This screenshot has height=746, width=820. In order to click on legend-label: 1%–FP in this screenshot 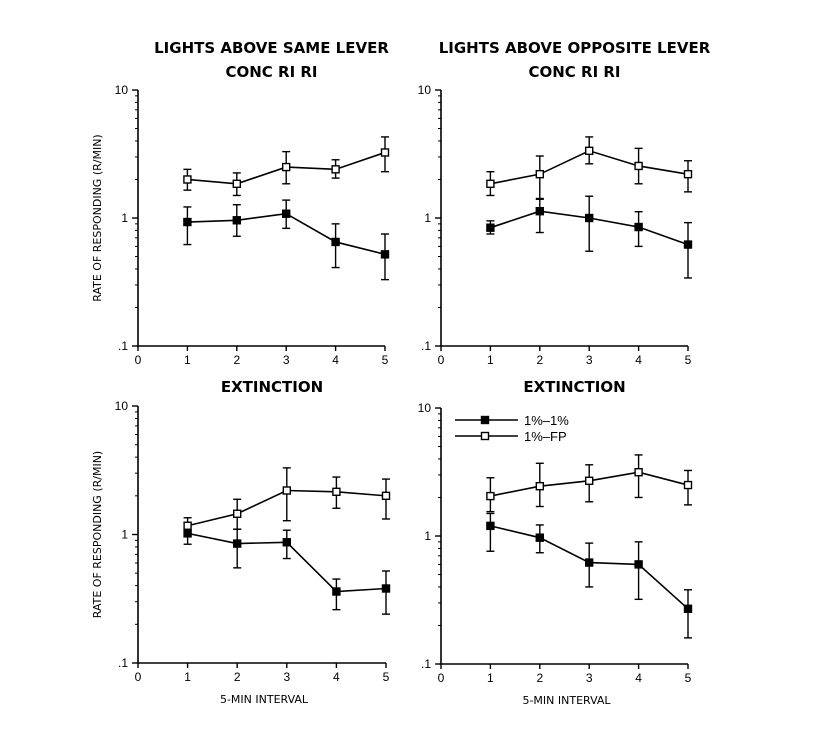, I will do `click(545, 436)`.